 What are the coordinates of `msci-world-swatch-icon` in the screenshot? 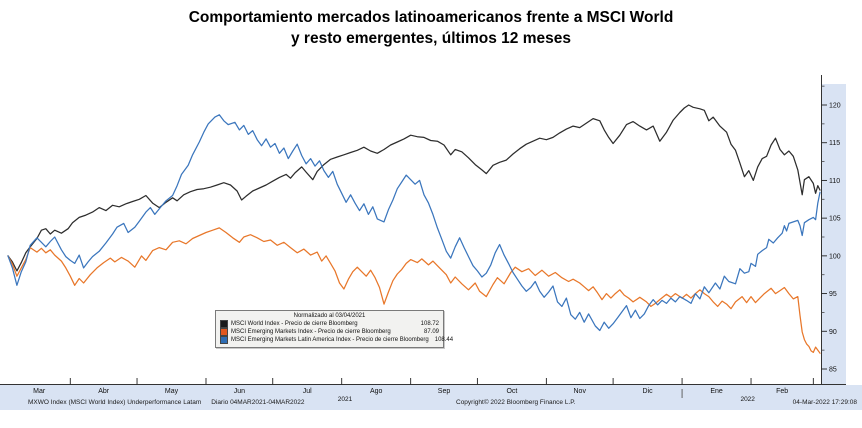 It's located at (224, 324).